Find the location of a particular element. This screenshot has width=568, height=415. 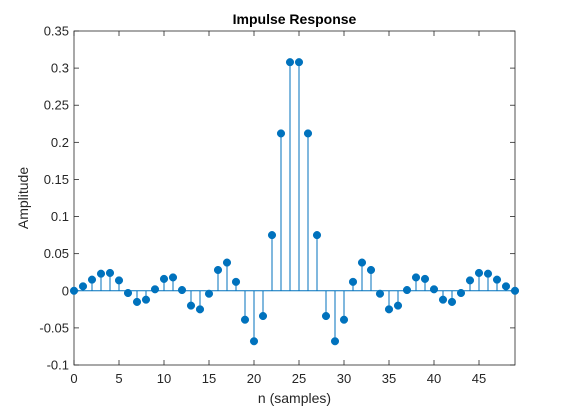

x-tick-label: 40 is located at coordinates (434, 378).